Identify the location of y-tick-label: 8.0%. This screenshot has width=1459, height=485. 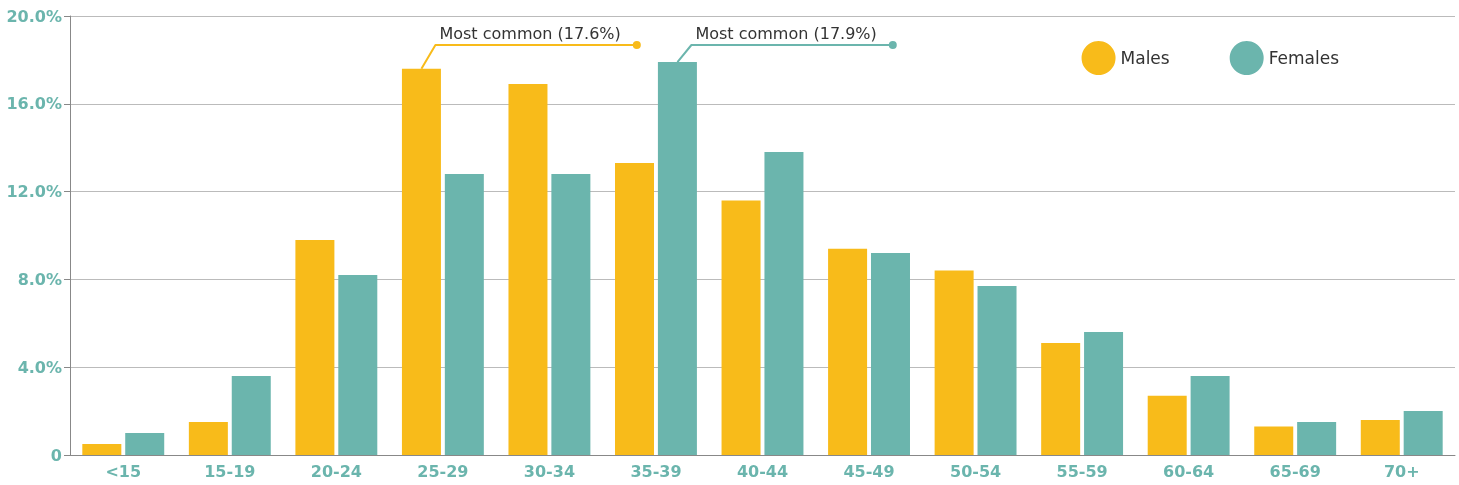
(39, 279).